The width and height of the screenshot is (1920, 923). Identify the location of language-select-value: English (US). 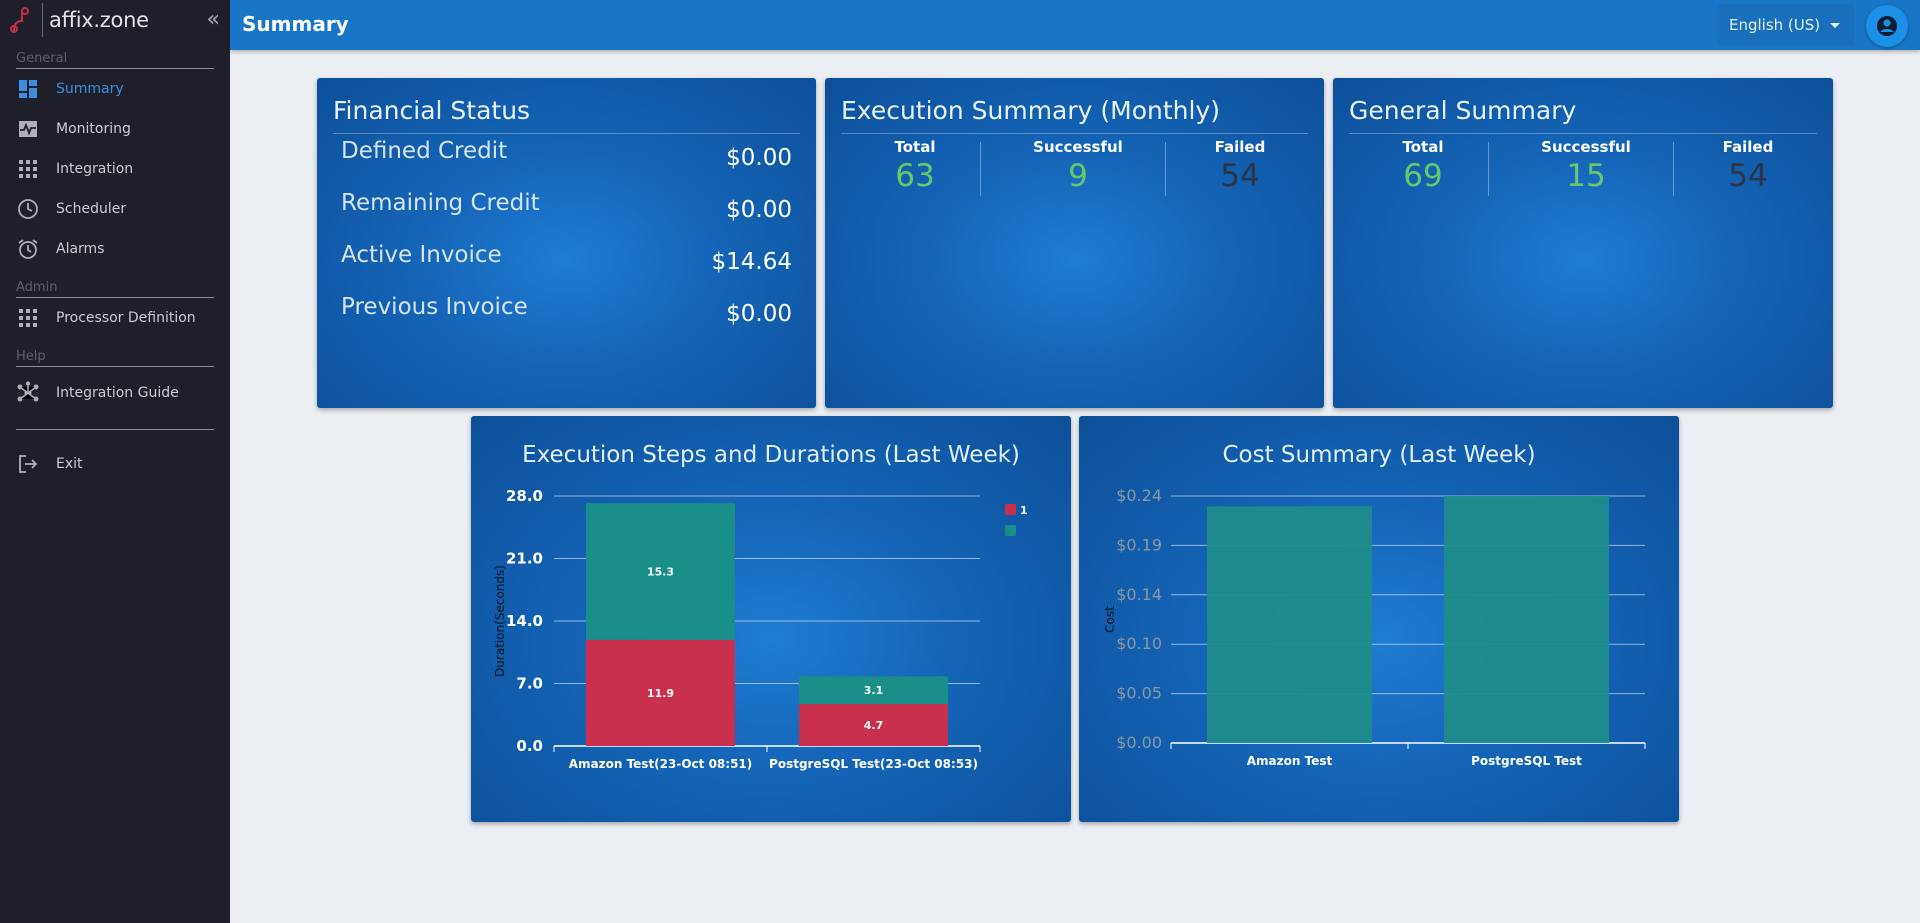
(1775, 25).